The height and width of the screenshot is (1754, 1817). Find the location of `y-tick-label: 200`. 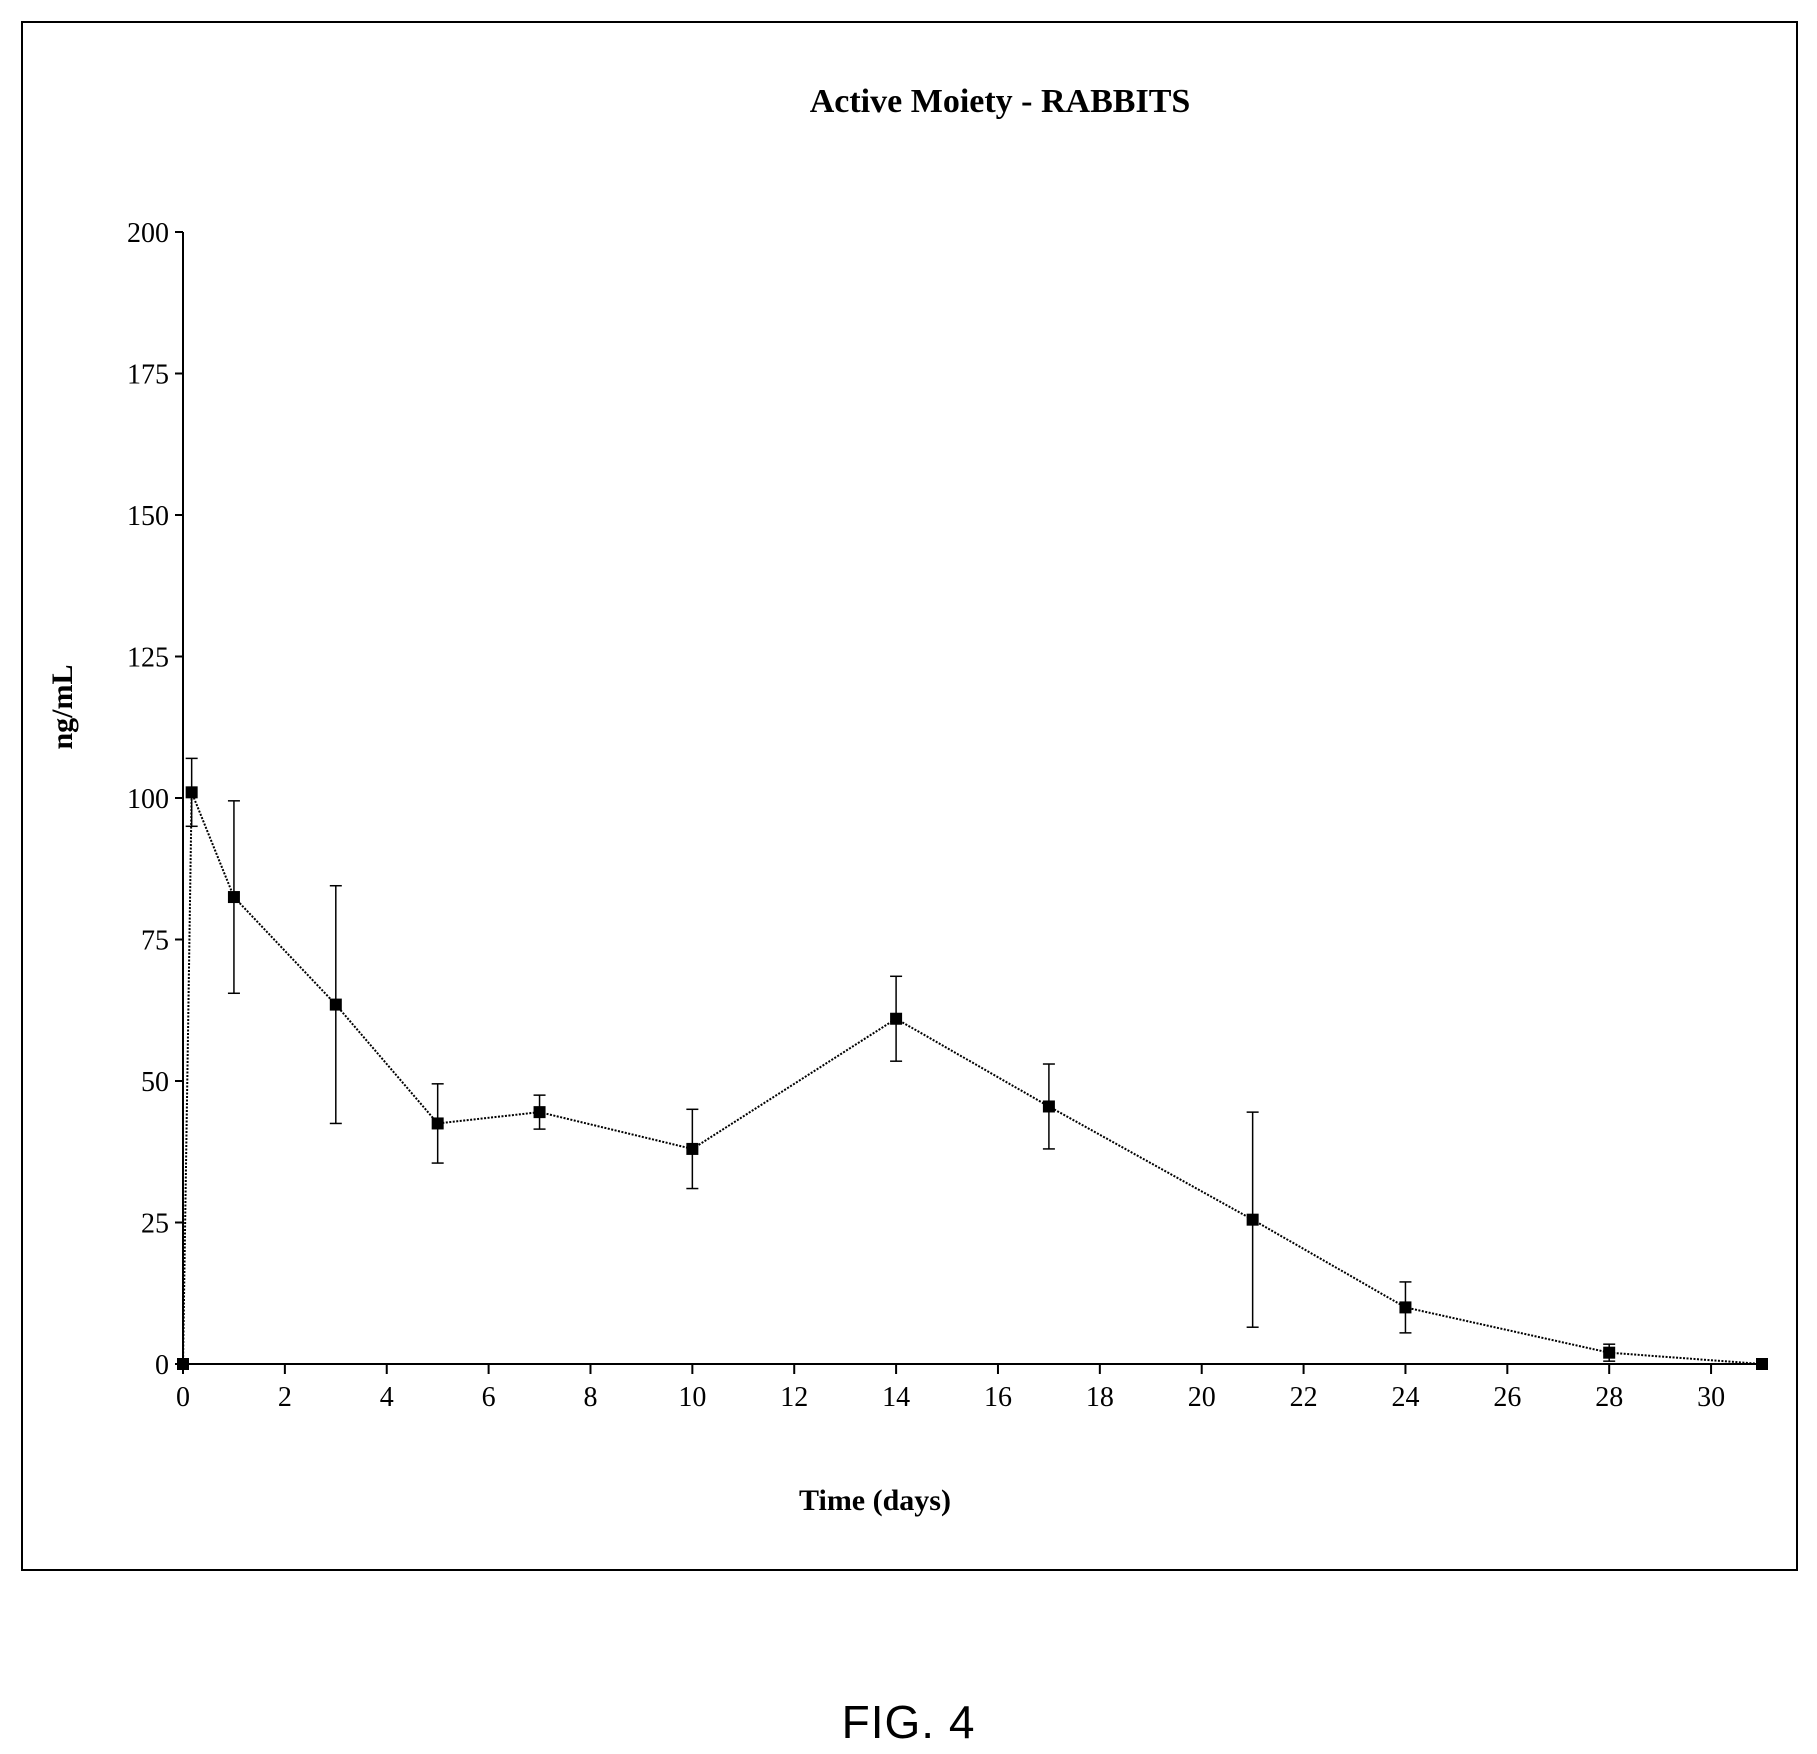

y-tick-label: 200 is located at coordinates (148, 233).